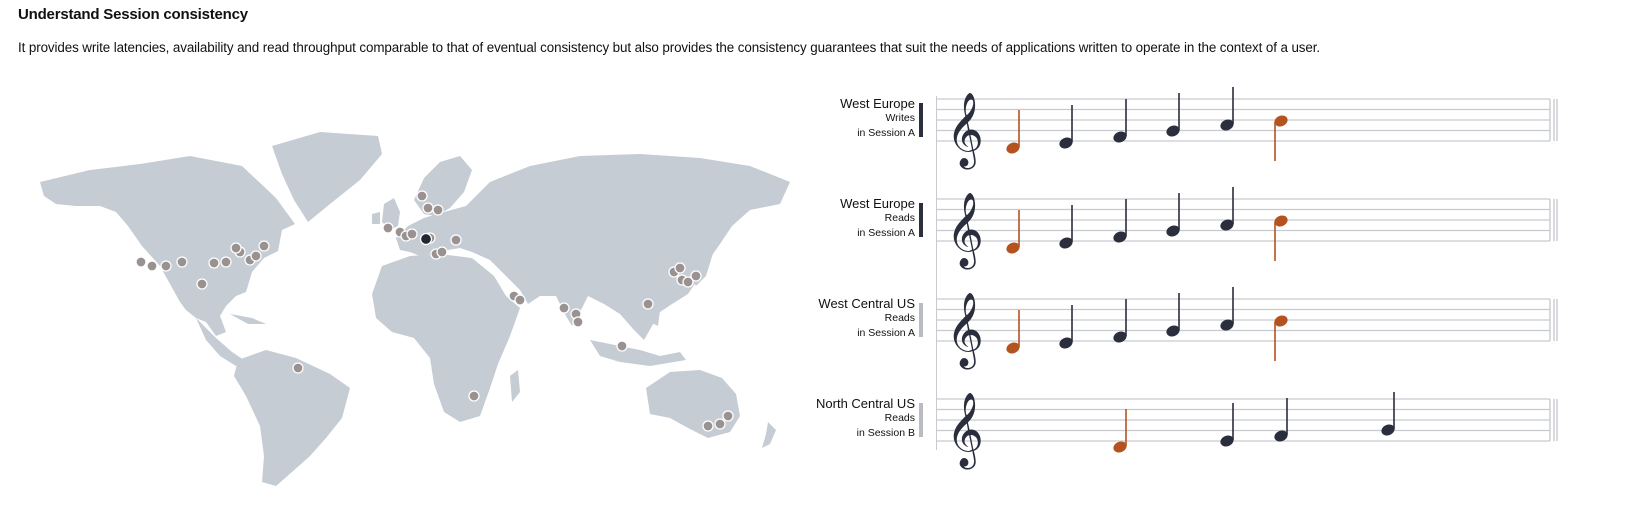 The height and width of the screenshot is (510, 1650). What do you see at coordinates (770, 418) in the screenshot?
I see `lane-label-4: North Central US Reads in Session B` at bounding box center [770, 418].